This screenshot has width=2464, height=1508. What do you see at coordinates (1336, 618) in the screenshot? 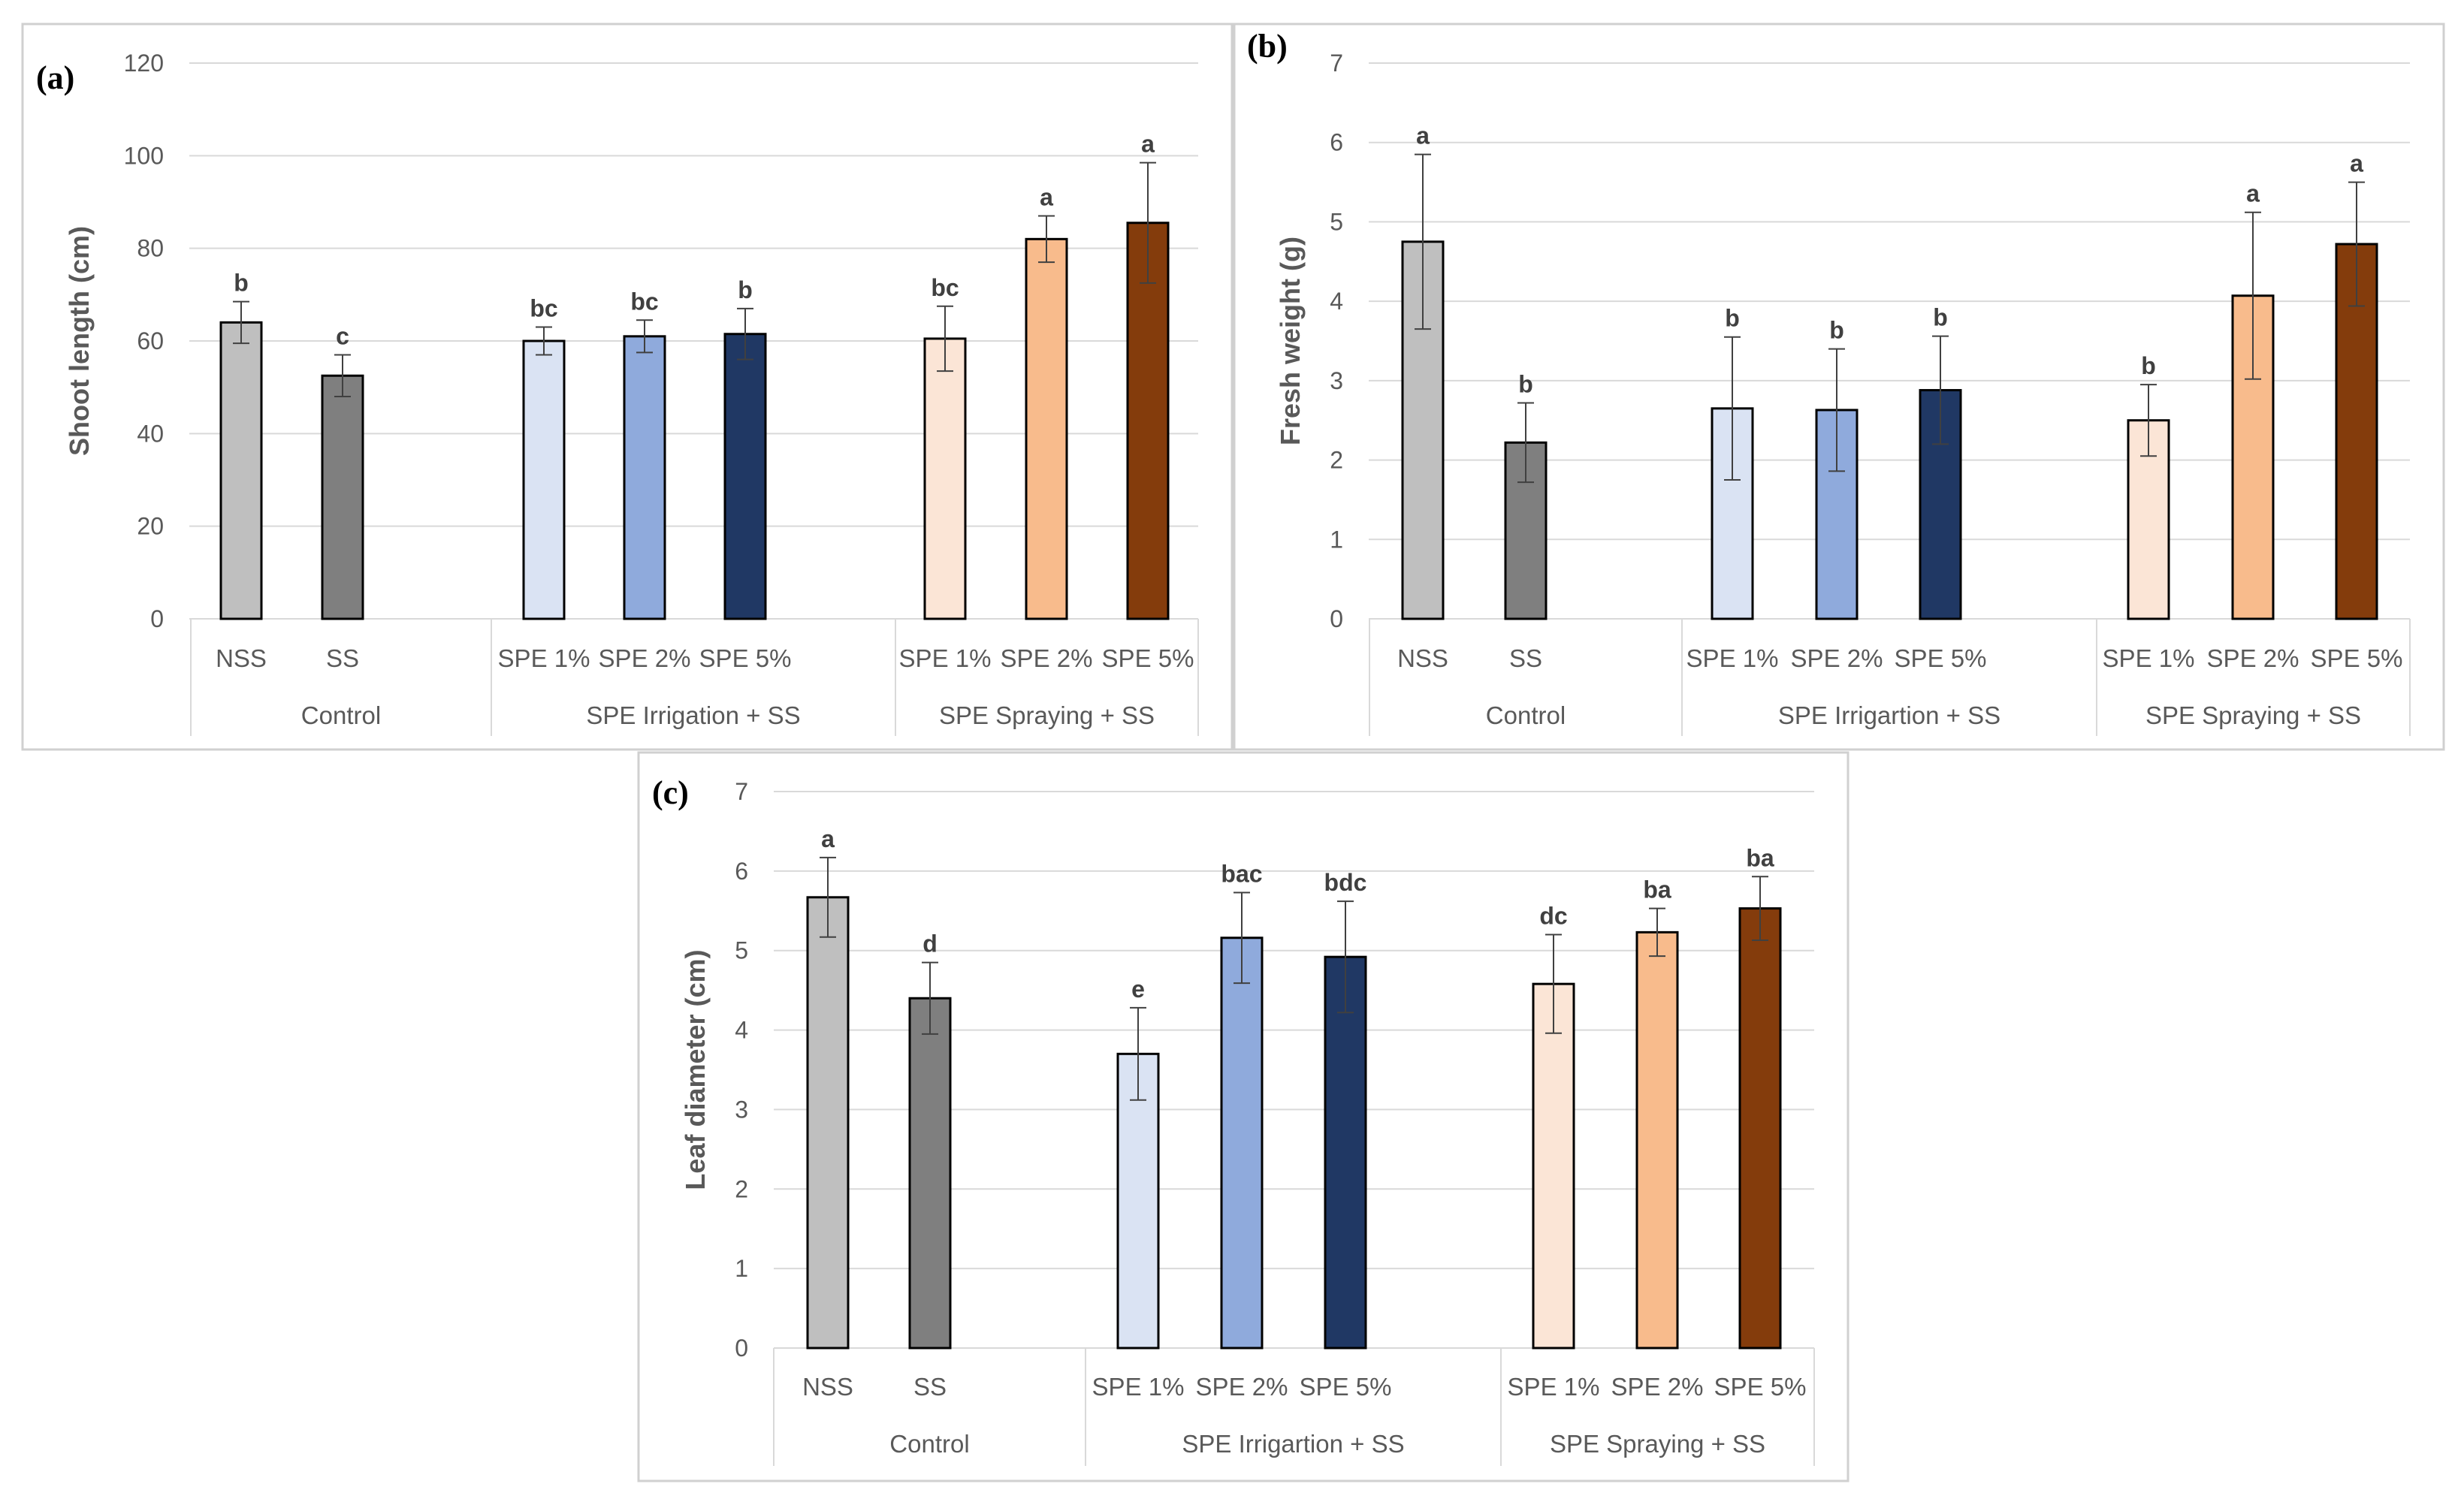
I see `y-tick-label-b-0: 0` at bounding box center [1336, 618].